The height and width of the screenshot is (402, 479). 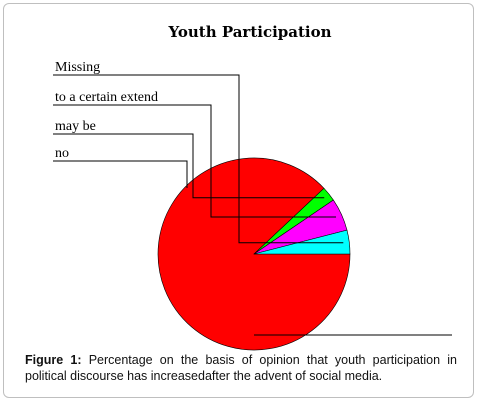 What do you see at coordinates (53, 360) in the screenshot?
I see `figure-label: Figure 1:` at bounding box center [53, 360].